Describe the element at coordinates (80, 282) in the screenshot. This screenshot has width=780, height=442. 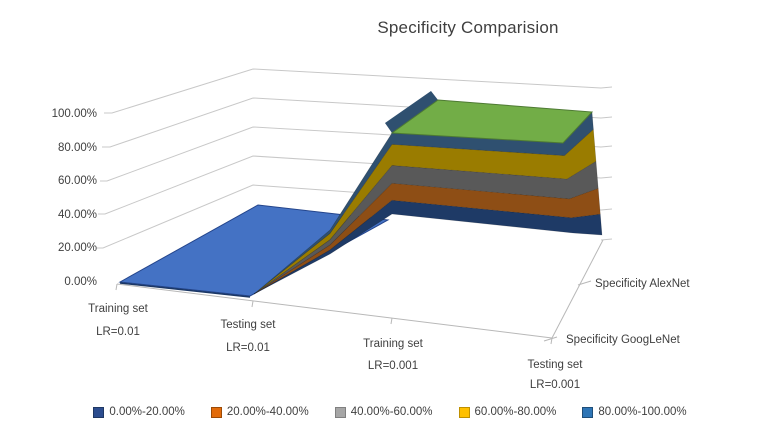
I see `value-tick-label: 0.00%` at that location.